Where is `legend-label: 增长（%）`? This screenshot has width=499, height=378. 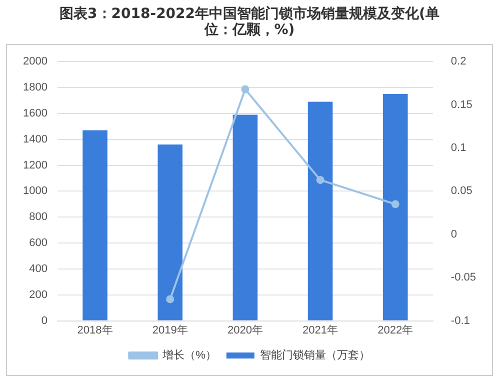 legend-label: 增长（%） is located at coordinates (189, 355).